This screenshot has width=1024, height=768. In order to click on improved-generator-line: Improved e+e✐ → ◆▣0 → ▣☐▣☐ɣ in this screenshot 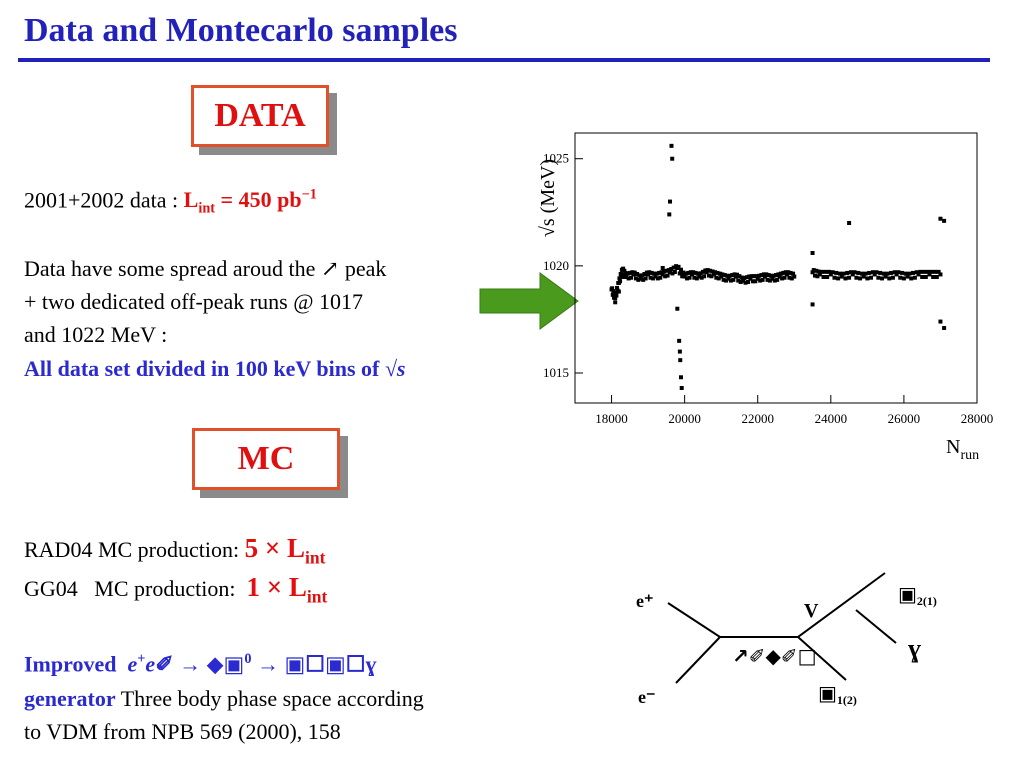, I will do `click(200, 664)`.